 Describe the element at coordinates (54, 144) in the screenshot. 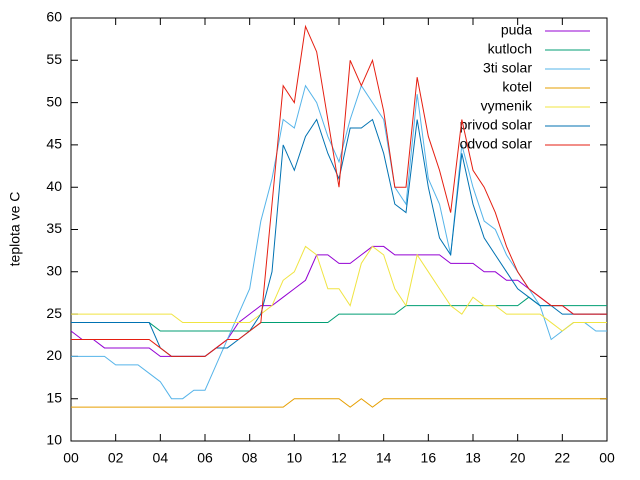

I see `y-tick-label: 45` at that location.